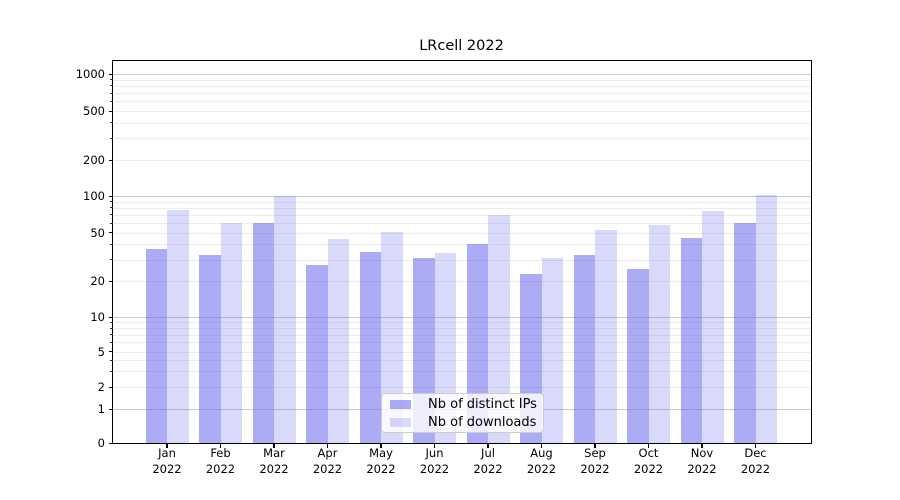  What do you see at coordinates (462, 413) in the screenshot?
I see `legend: Nb of distinct IPs Nb of downloads` at bounding box center [462, 413].